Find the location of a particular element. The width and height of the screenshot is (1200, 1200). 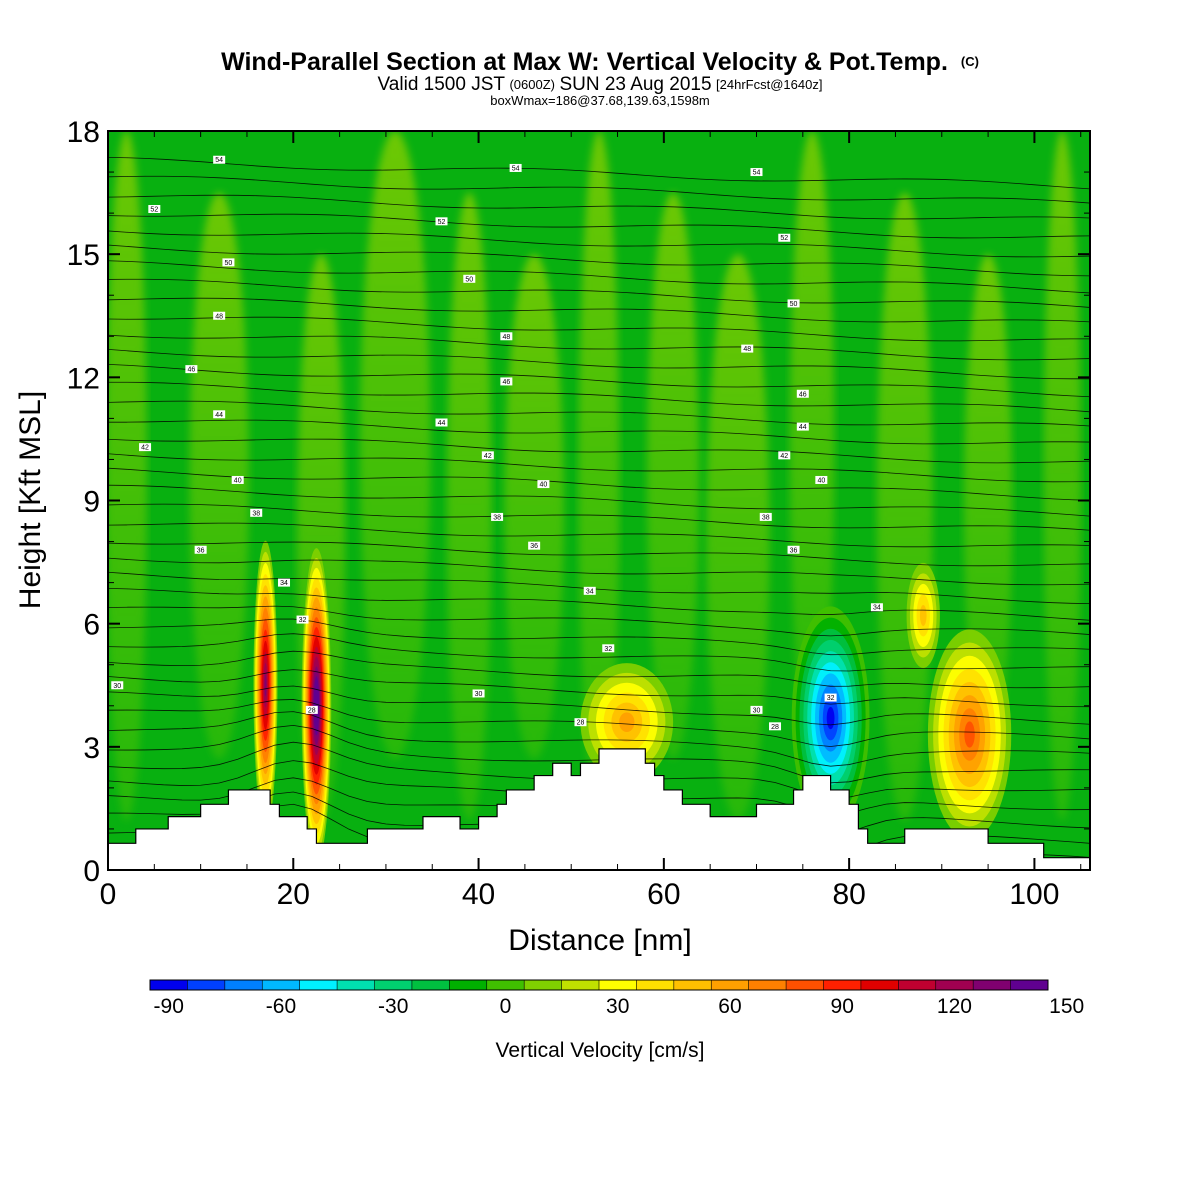

x-tick-label: 100 is located at coordinates (1034, 894).